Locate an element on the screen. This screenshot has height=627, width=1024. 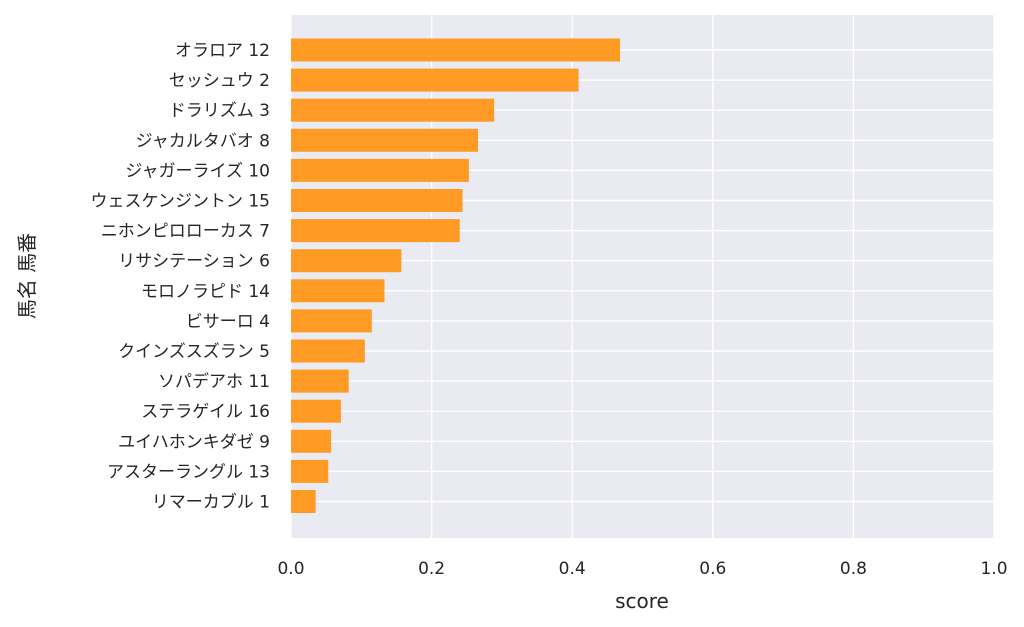
y-tick-label: クインズスズラン 5 is located at coordinates (194, 352).